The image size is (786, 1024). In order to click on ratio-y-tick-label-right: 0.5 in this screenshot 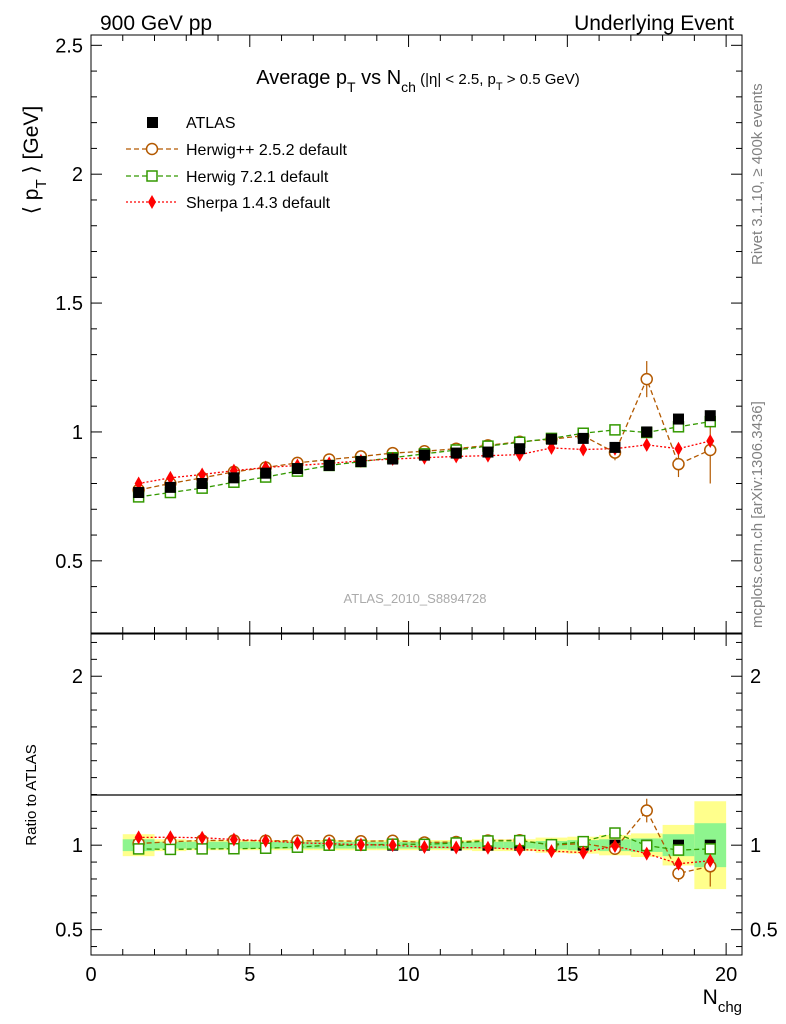, I will do `click(764, 931)`.